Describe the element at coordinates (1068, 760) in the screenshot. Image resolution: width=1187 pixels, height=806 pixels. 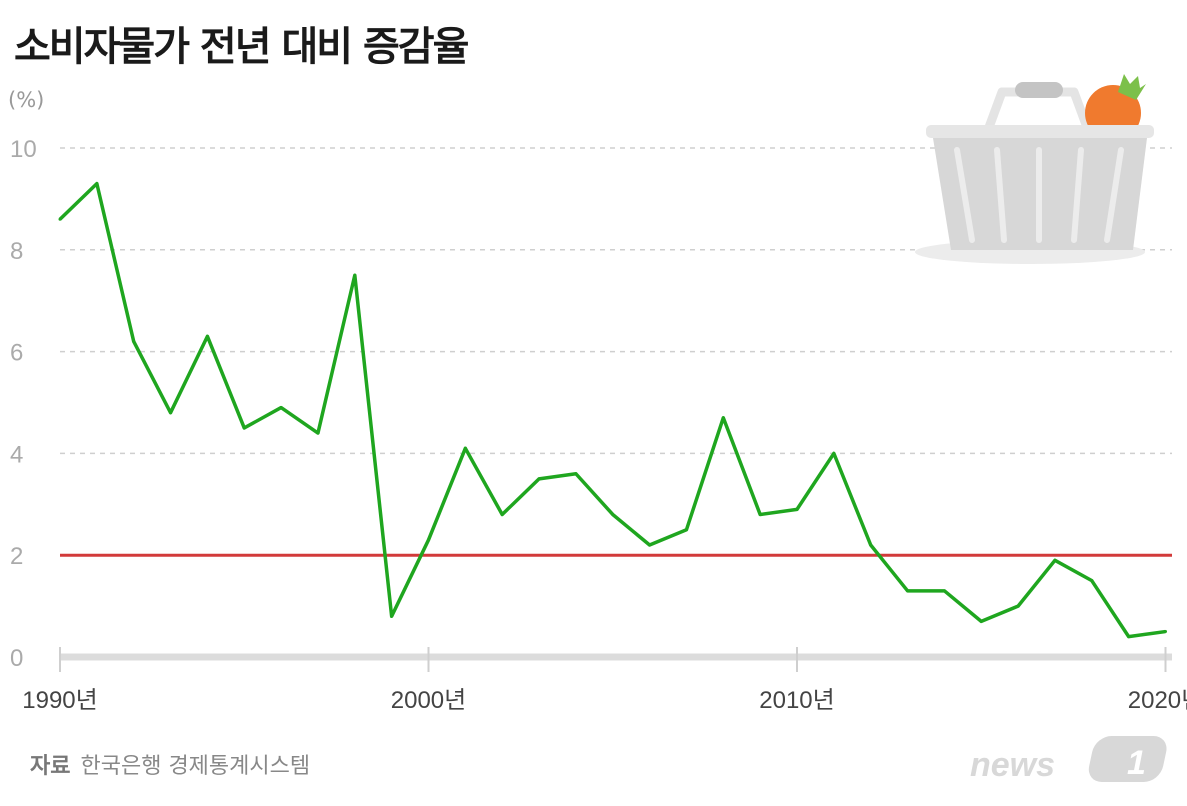
I see `news1-logo: news 1` at that location.